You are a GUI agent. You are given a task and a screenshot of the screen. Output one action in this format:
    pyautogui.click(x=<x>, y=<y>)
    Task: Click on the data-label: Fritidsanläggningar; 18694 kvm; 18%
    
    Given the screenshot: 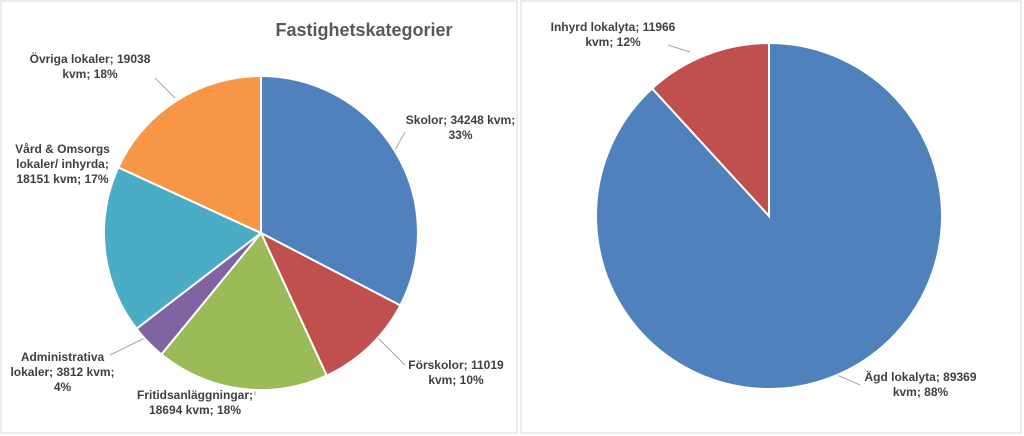 What is the action you would take?
    pyautogui.click(x=194, y=402)
    